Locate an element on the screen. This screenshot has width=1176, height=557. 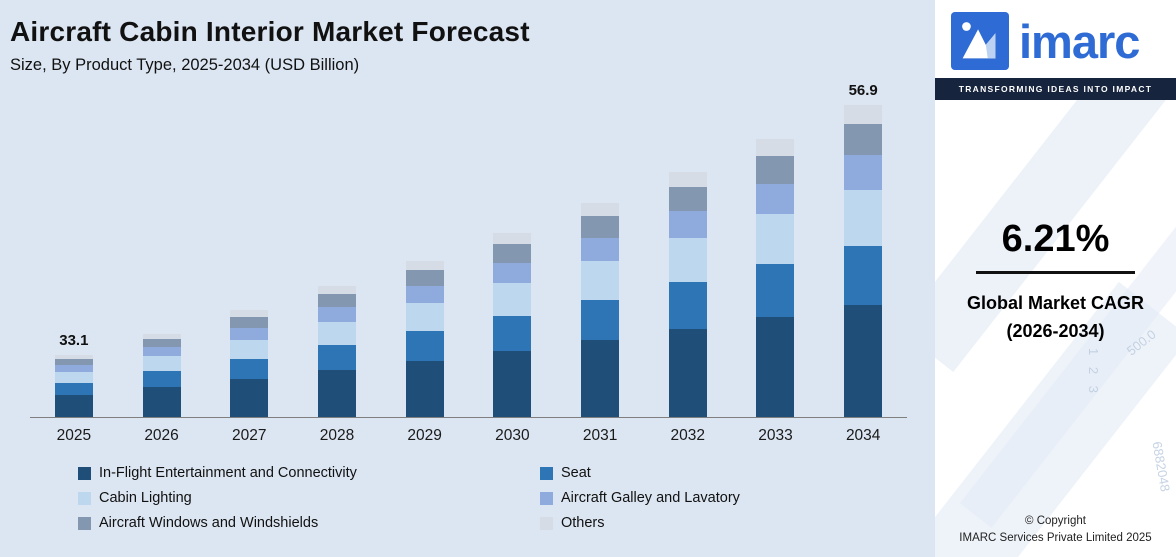
bar-column-2031 is located at coordinates (600, 310).